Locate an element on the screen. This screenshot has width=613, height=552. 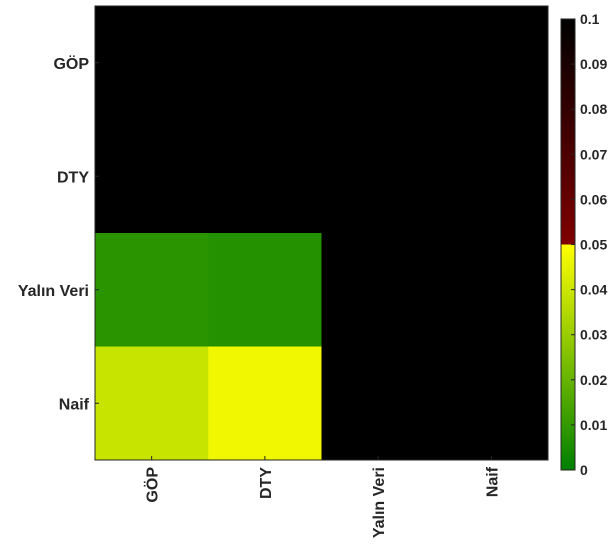
row-label: Yalın Veri is located at coordinates (53, 291).